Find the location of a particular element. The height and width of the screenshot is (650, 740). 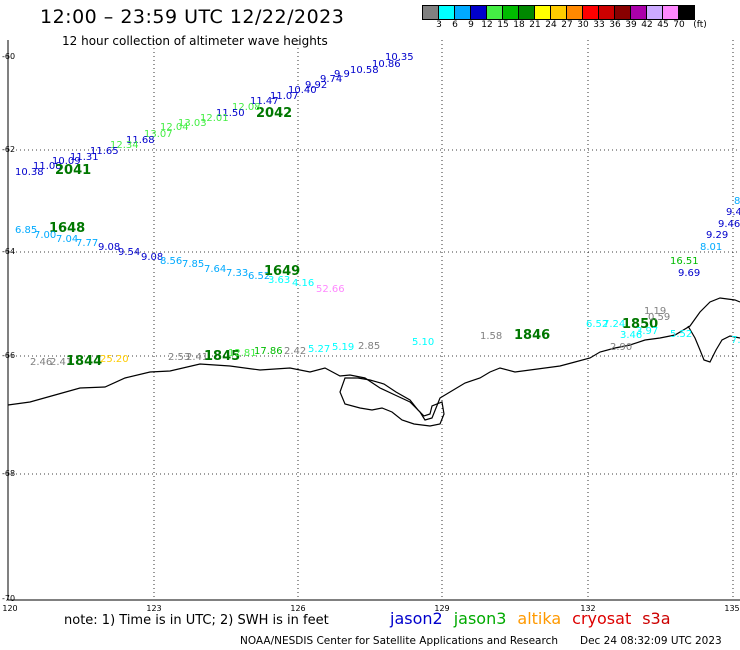

swh-value: 9.74 is located at coordinates (331, 79).